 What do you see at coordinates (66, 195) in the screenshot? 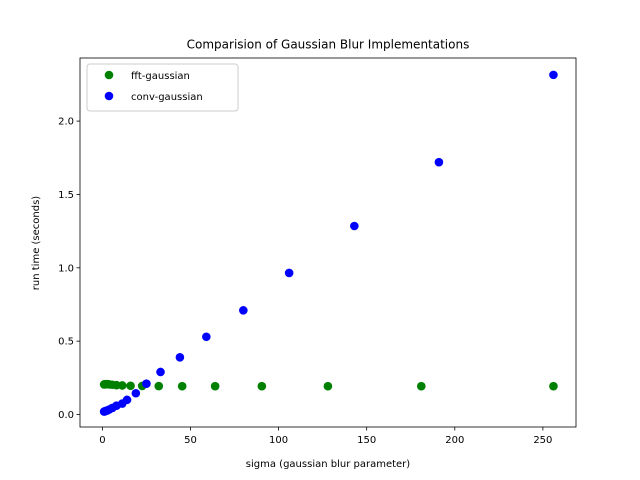
I see `y-tick-label: 1.5` at bounding box center [66, 195].